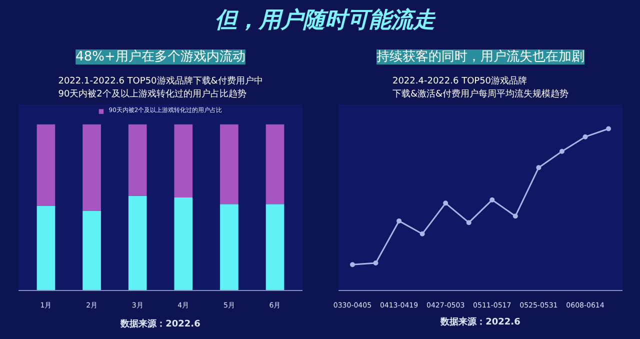  I want to click on chart-title: 48%+用户在多个游戏内流动, so click(161, 56).